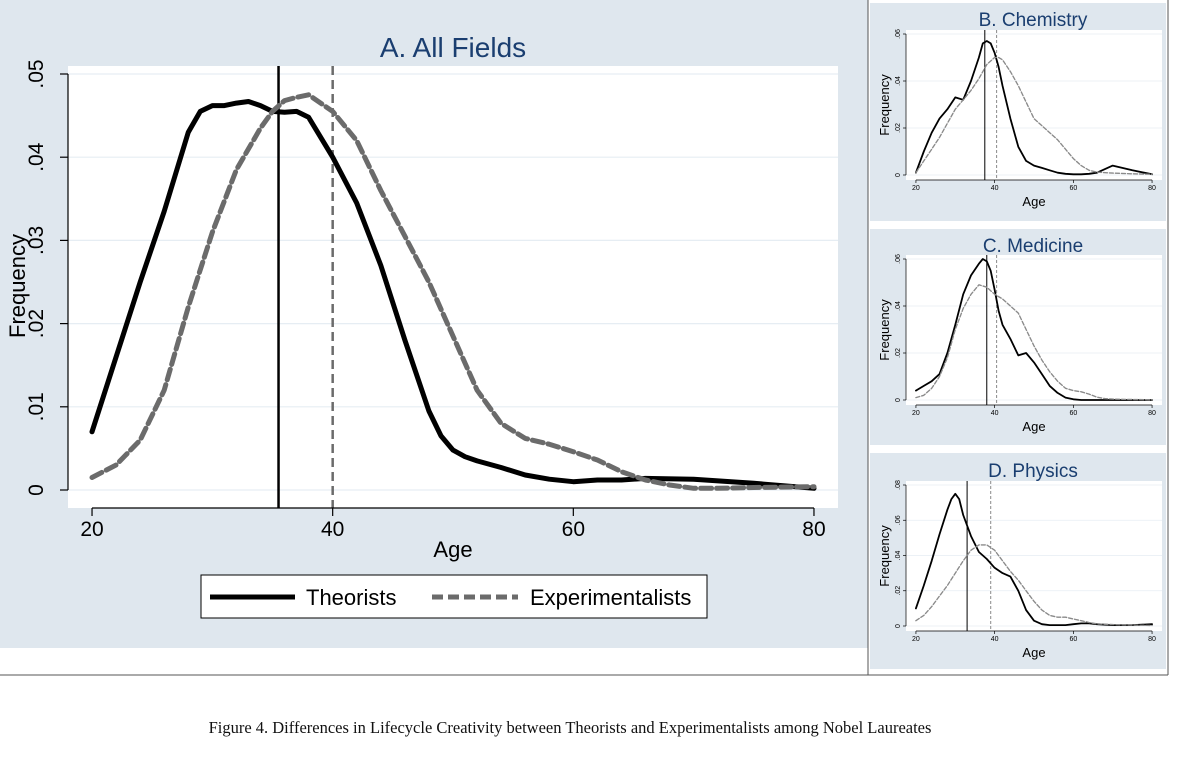  What do you see at coordinates (454, 596) in the screenshot?
I see `legend: Theorists Experimentalists` at bounding box center [454, 596].